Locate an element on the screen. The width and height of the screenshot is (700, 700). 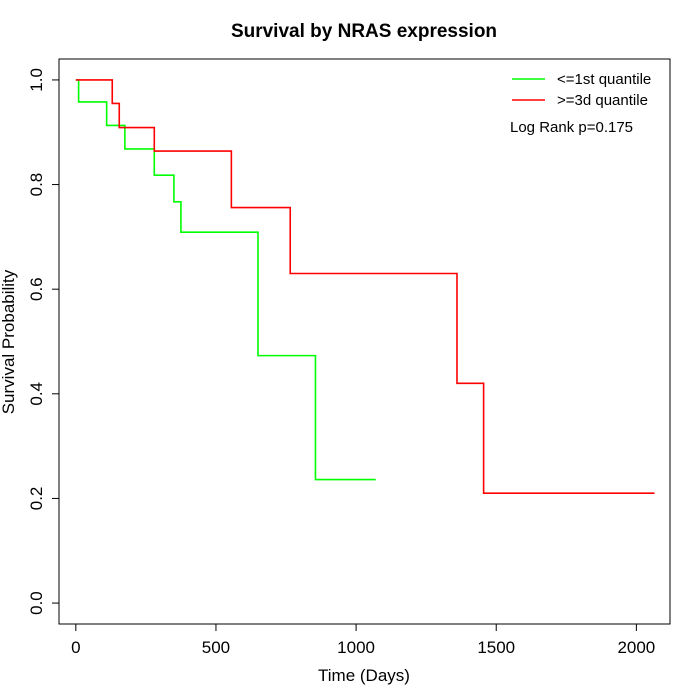
y-tick-label: 0.6 is located at coordinates (36, 289).